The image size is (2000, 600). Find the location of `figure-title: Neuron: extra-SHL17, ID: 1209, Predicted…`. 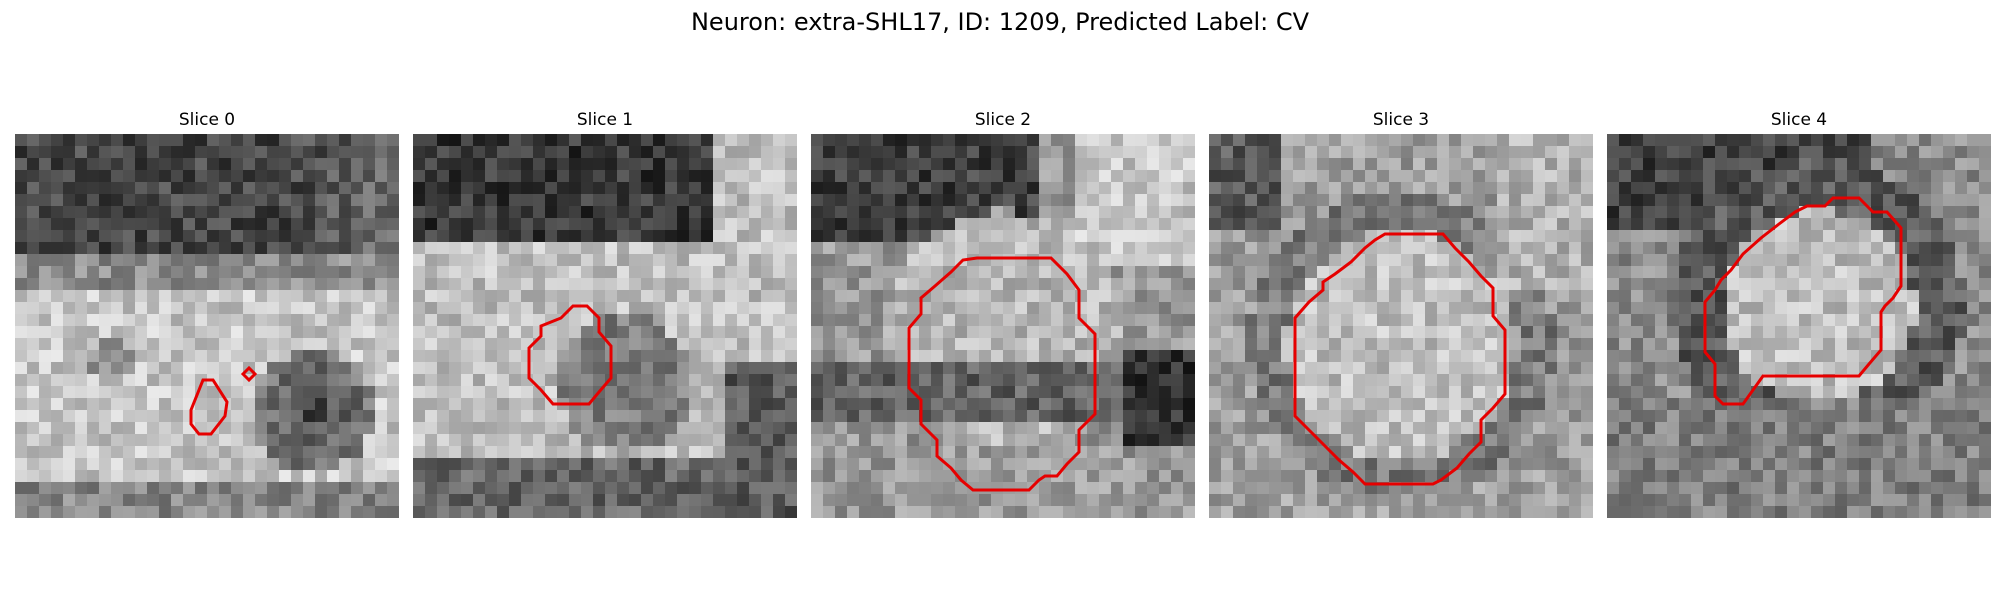

figure-title: Neuron: extra-SHL17, ID: 1209, Predicted… is located at coordinates (1000, 22).